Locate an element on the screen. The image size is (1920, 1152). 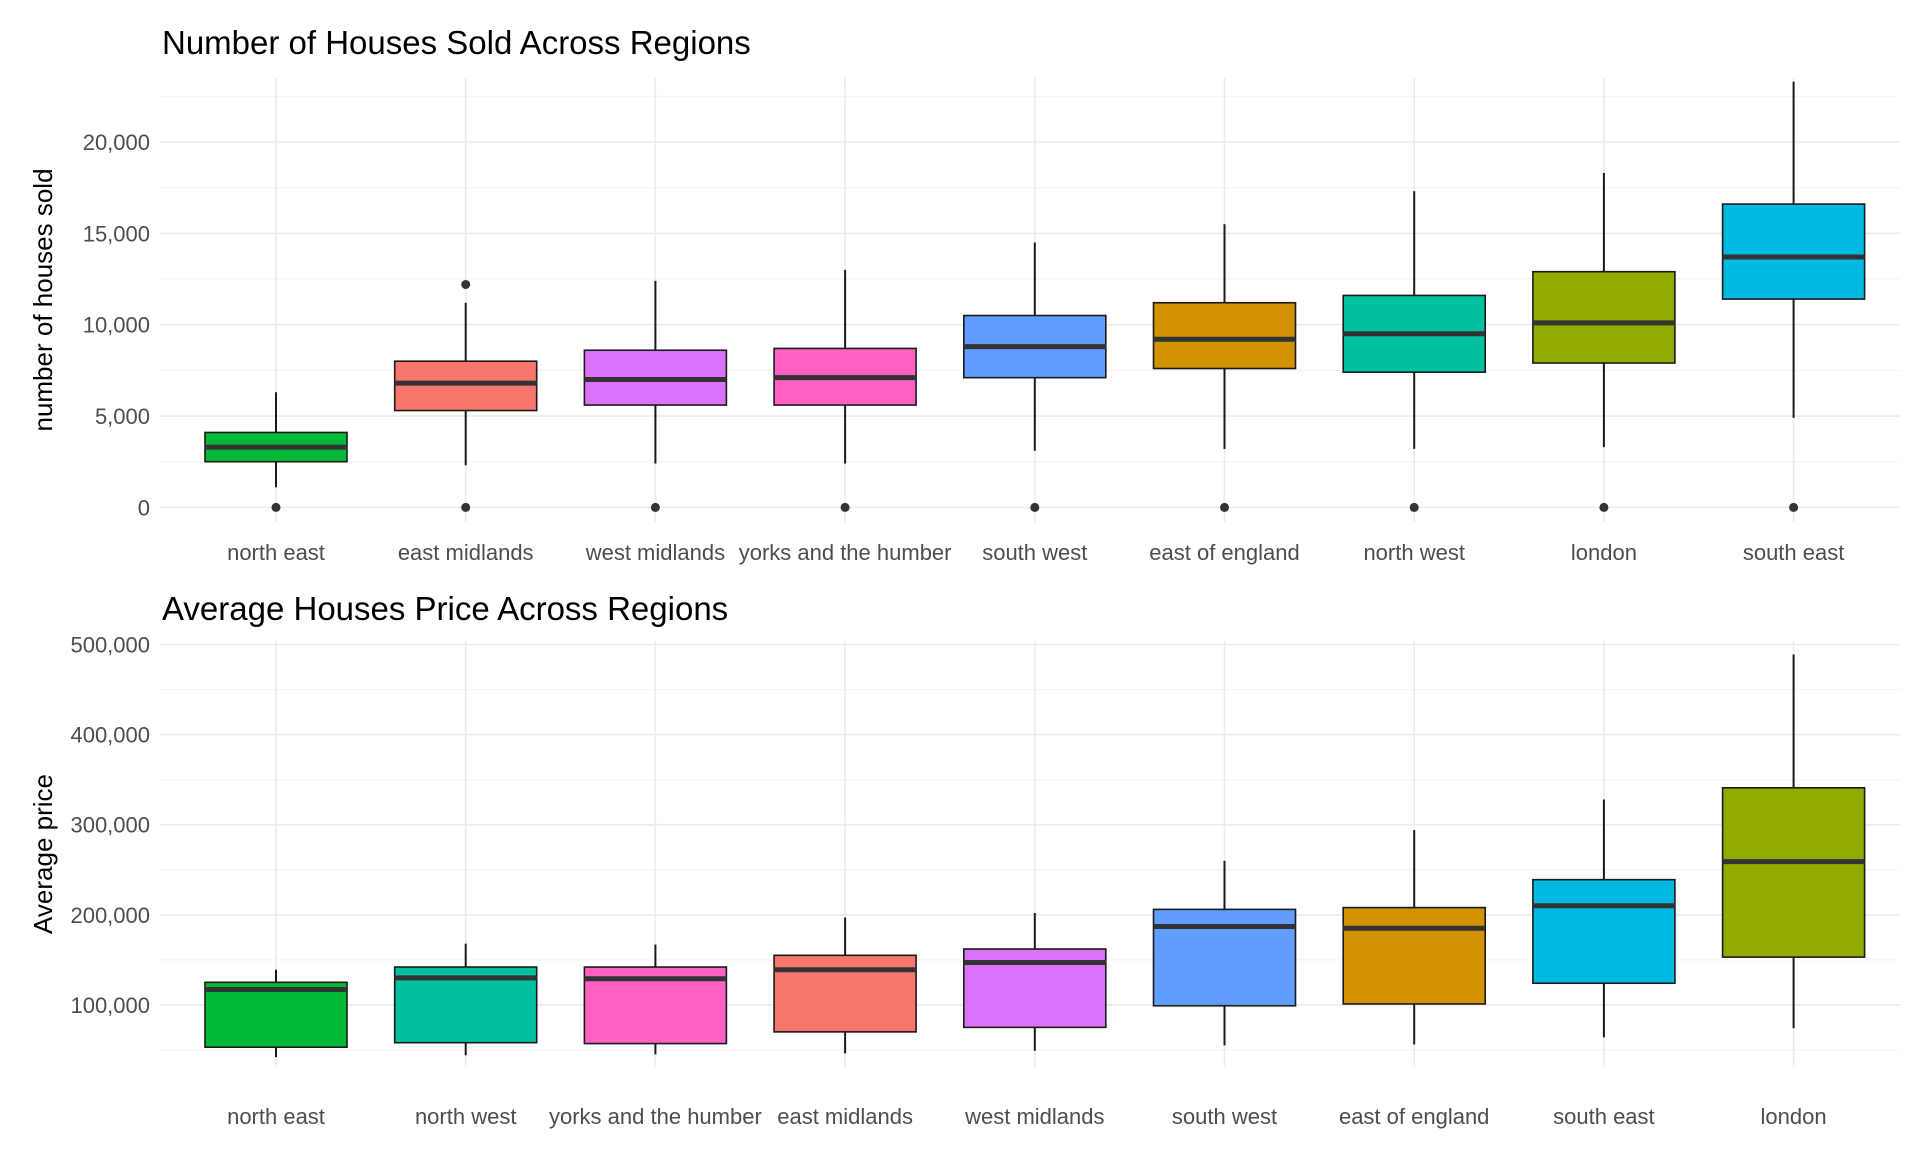
y-tick-label: 5,000 is located at coordinates (122, 416).